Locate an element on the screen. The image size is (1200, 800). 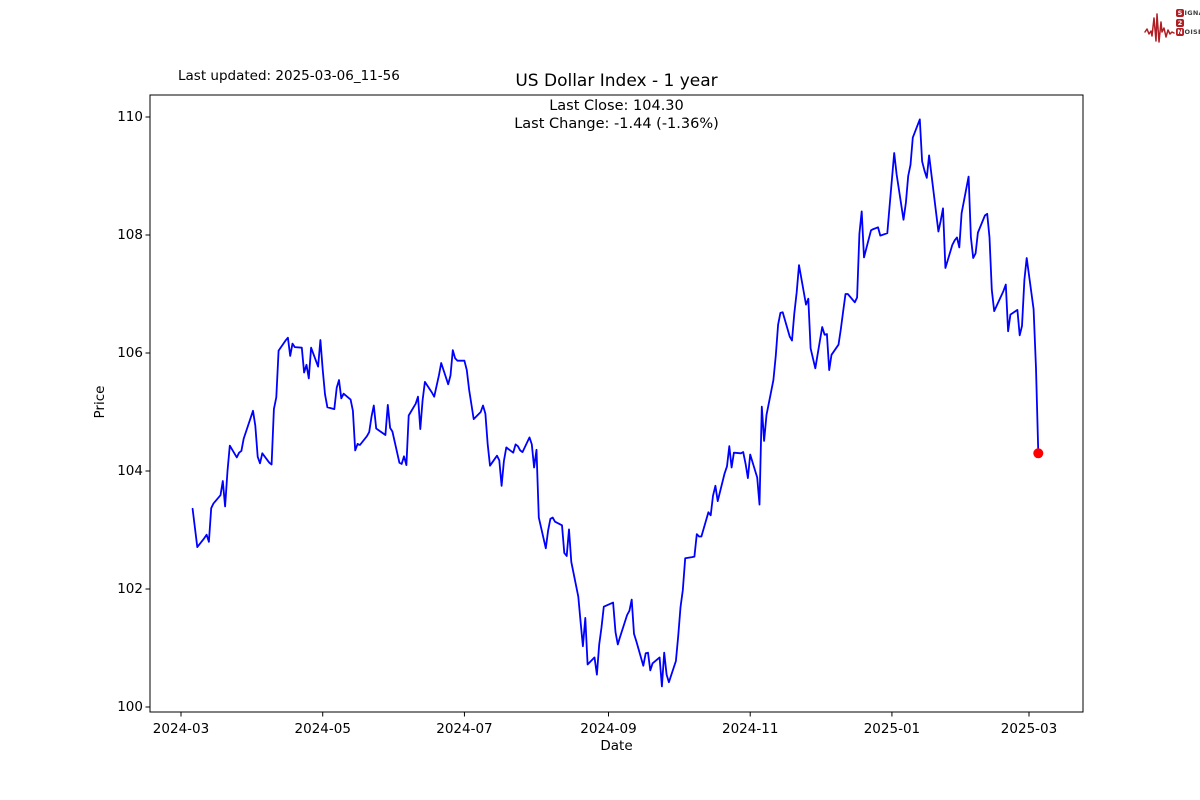
x-axis-label: Date is located at coordinates (616, 746).